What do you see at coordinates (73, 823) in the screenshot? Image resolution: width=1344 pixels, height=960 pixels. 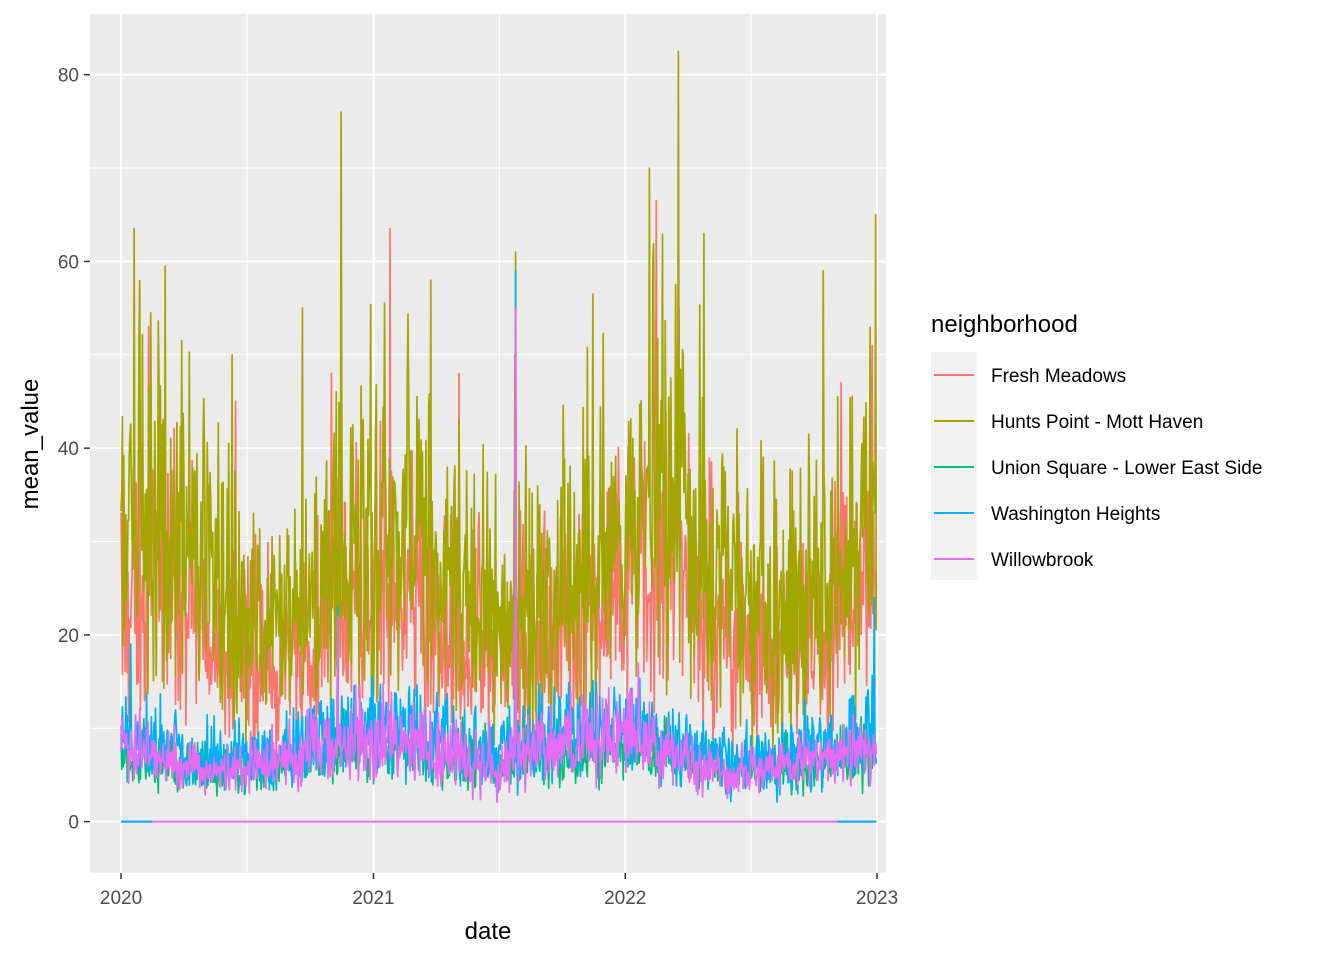 I see `y-tick-label: 0` at bounding box center [73, 823].